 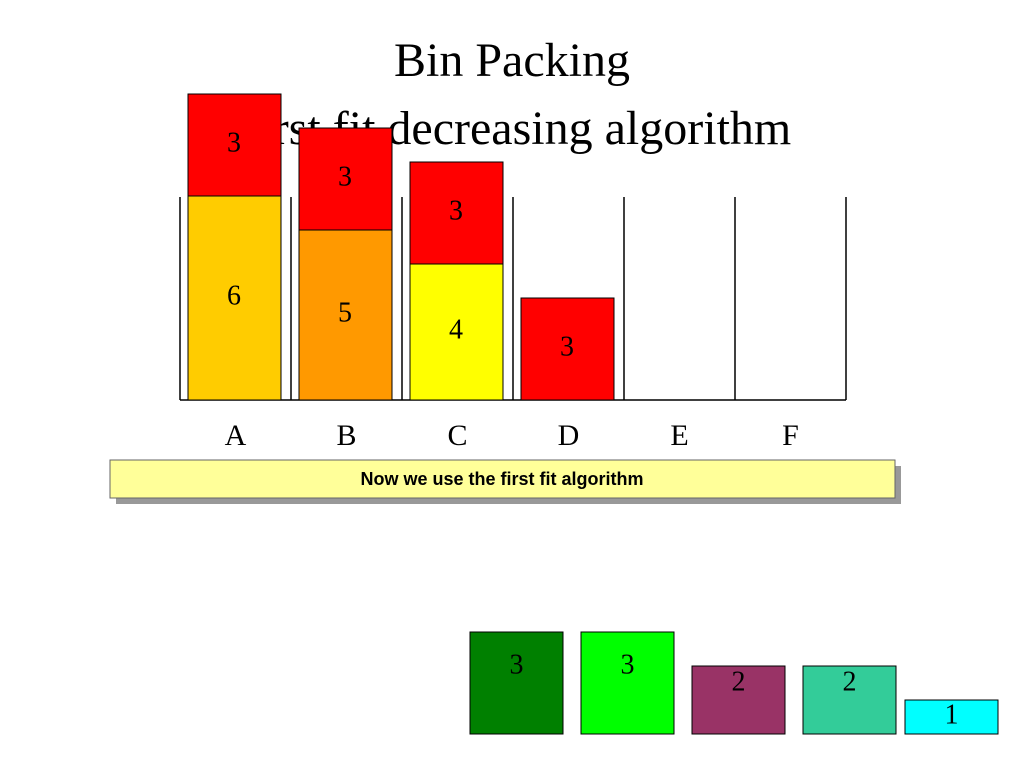 What do you see at coordinates (790, 435) in the screenshot?
I see `bin-label: F` at bounding box center [790, 435].